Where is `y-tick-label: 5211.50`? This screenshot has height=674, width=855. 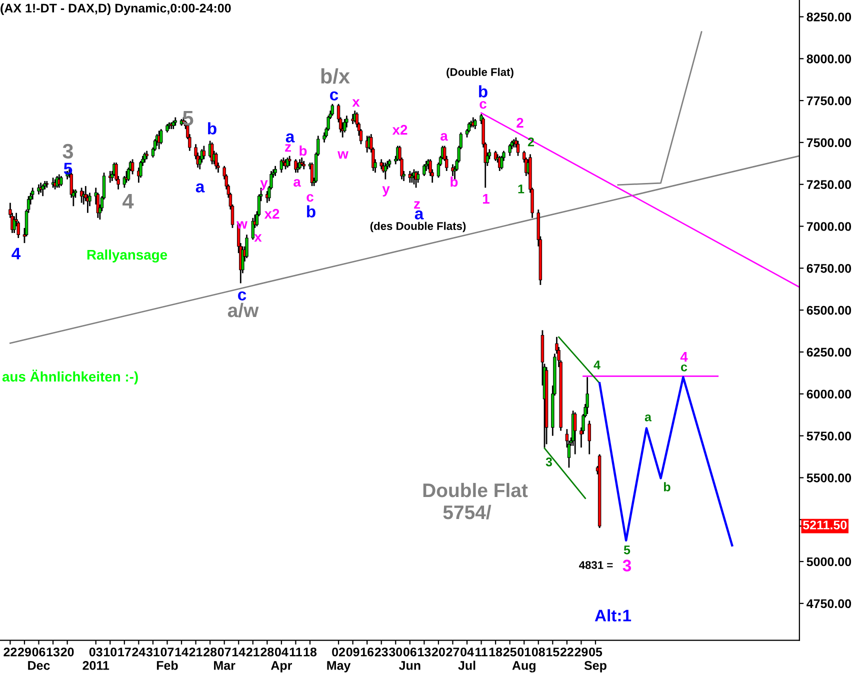 y-tick-label: 5211.50 is located at coordinates (825, 525).